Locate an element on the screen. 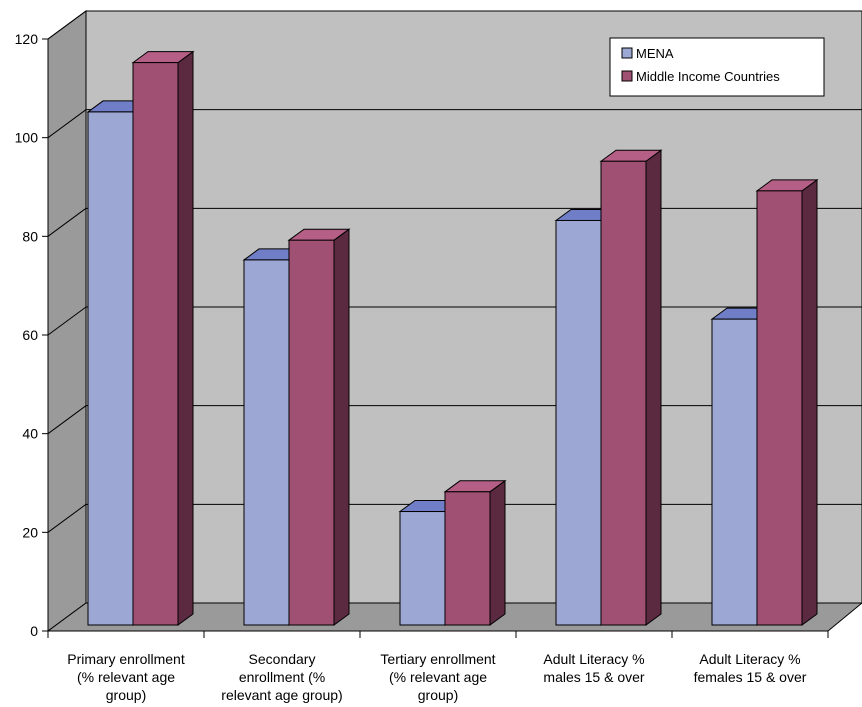  category-label: Tertiary enrollment (% relevant age group) is located at coordinates (437, 677).